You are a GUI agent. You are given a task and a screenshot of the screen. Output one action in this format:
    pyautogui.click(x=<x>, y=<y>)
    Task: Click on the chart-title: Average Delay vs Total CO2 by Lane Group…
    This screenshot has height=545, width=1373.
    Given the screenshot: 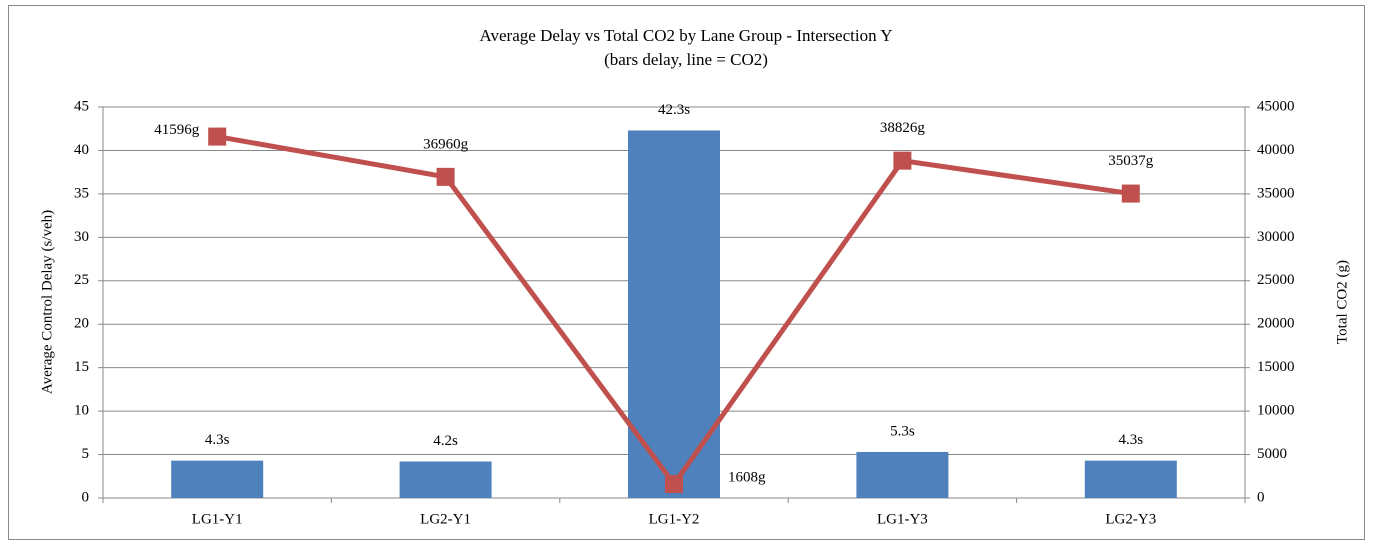 What is the action you would take?
    pyautogui.click(x=686, y=35)
    